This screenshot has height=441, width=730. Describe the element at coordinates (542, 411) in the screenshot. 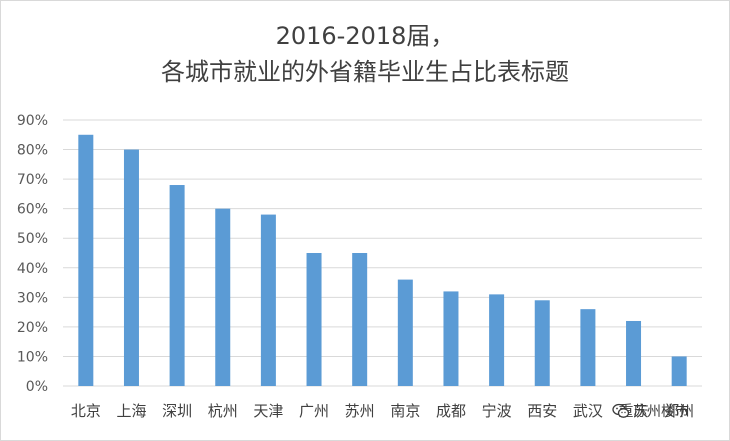

I see `x-tick-label: 西安` at that location.